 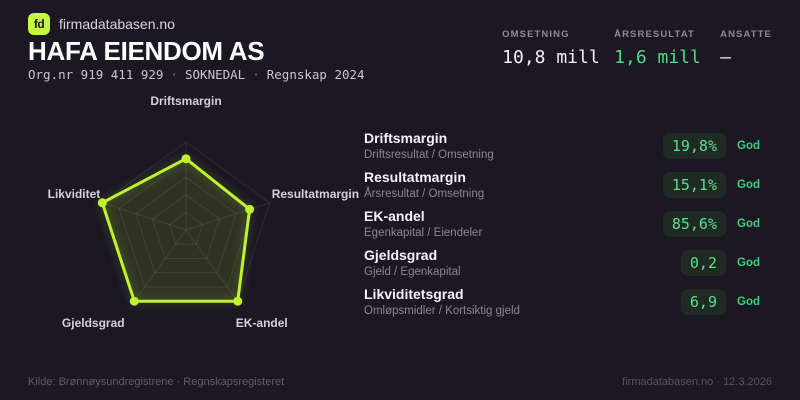 I want to click on radar-axis-label: Likviditet, so click(x=74, y=194).